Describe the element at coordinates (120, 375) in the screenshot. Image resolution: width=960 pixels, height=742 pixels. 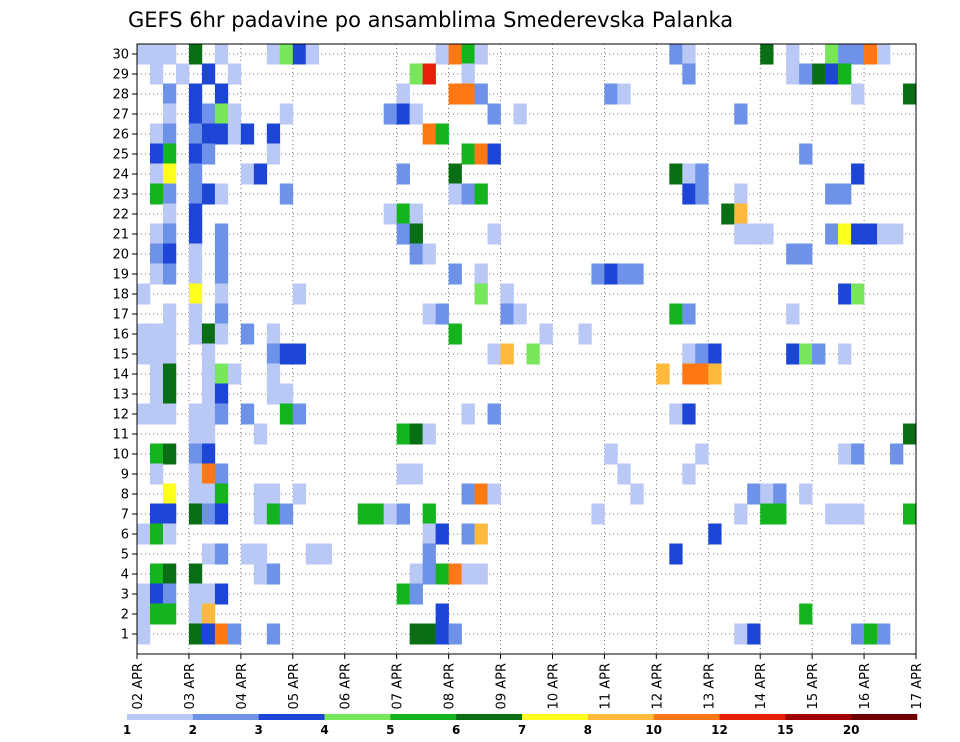
I see `y-tick-label: 14` at that location.